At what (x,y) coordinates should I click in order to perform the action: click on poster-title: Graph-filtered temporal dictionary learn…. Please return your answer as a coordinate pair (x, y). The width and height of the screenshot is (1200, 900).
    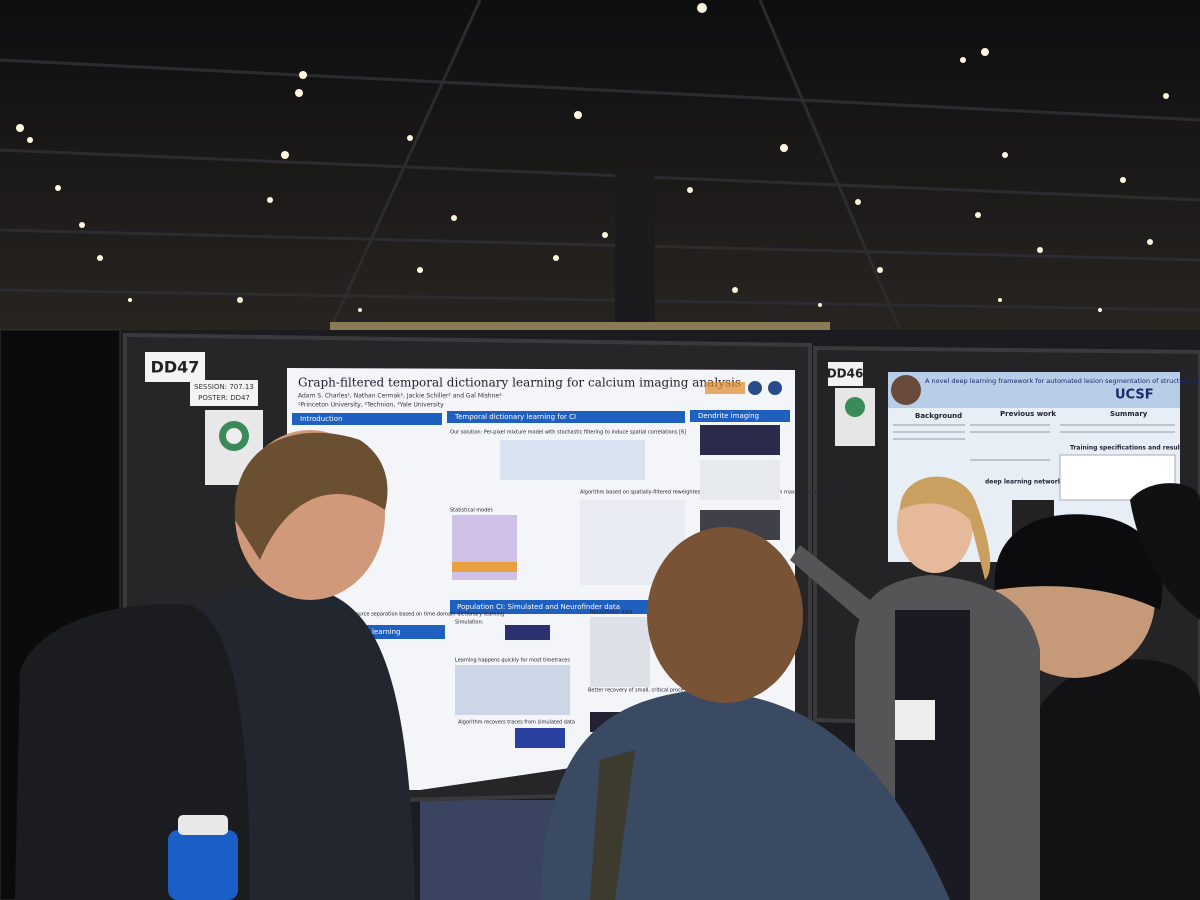
    Looking at the image, I should click on (519, 383).